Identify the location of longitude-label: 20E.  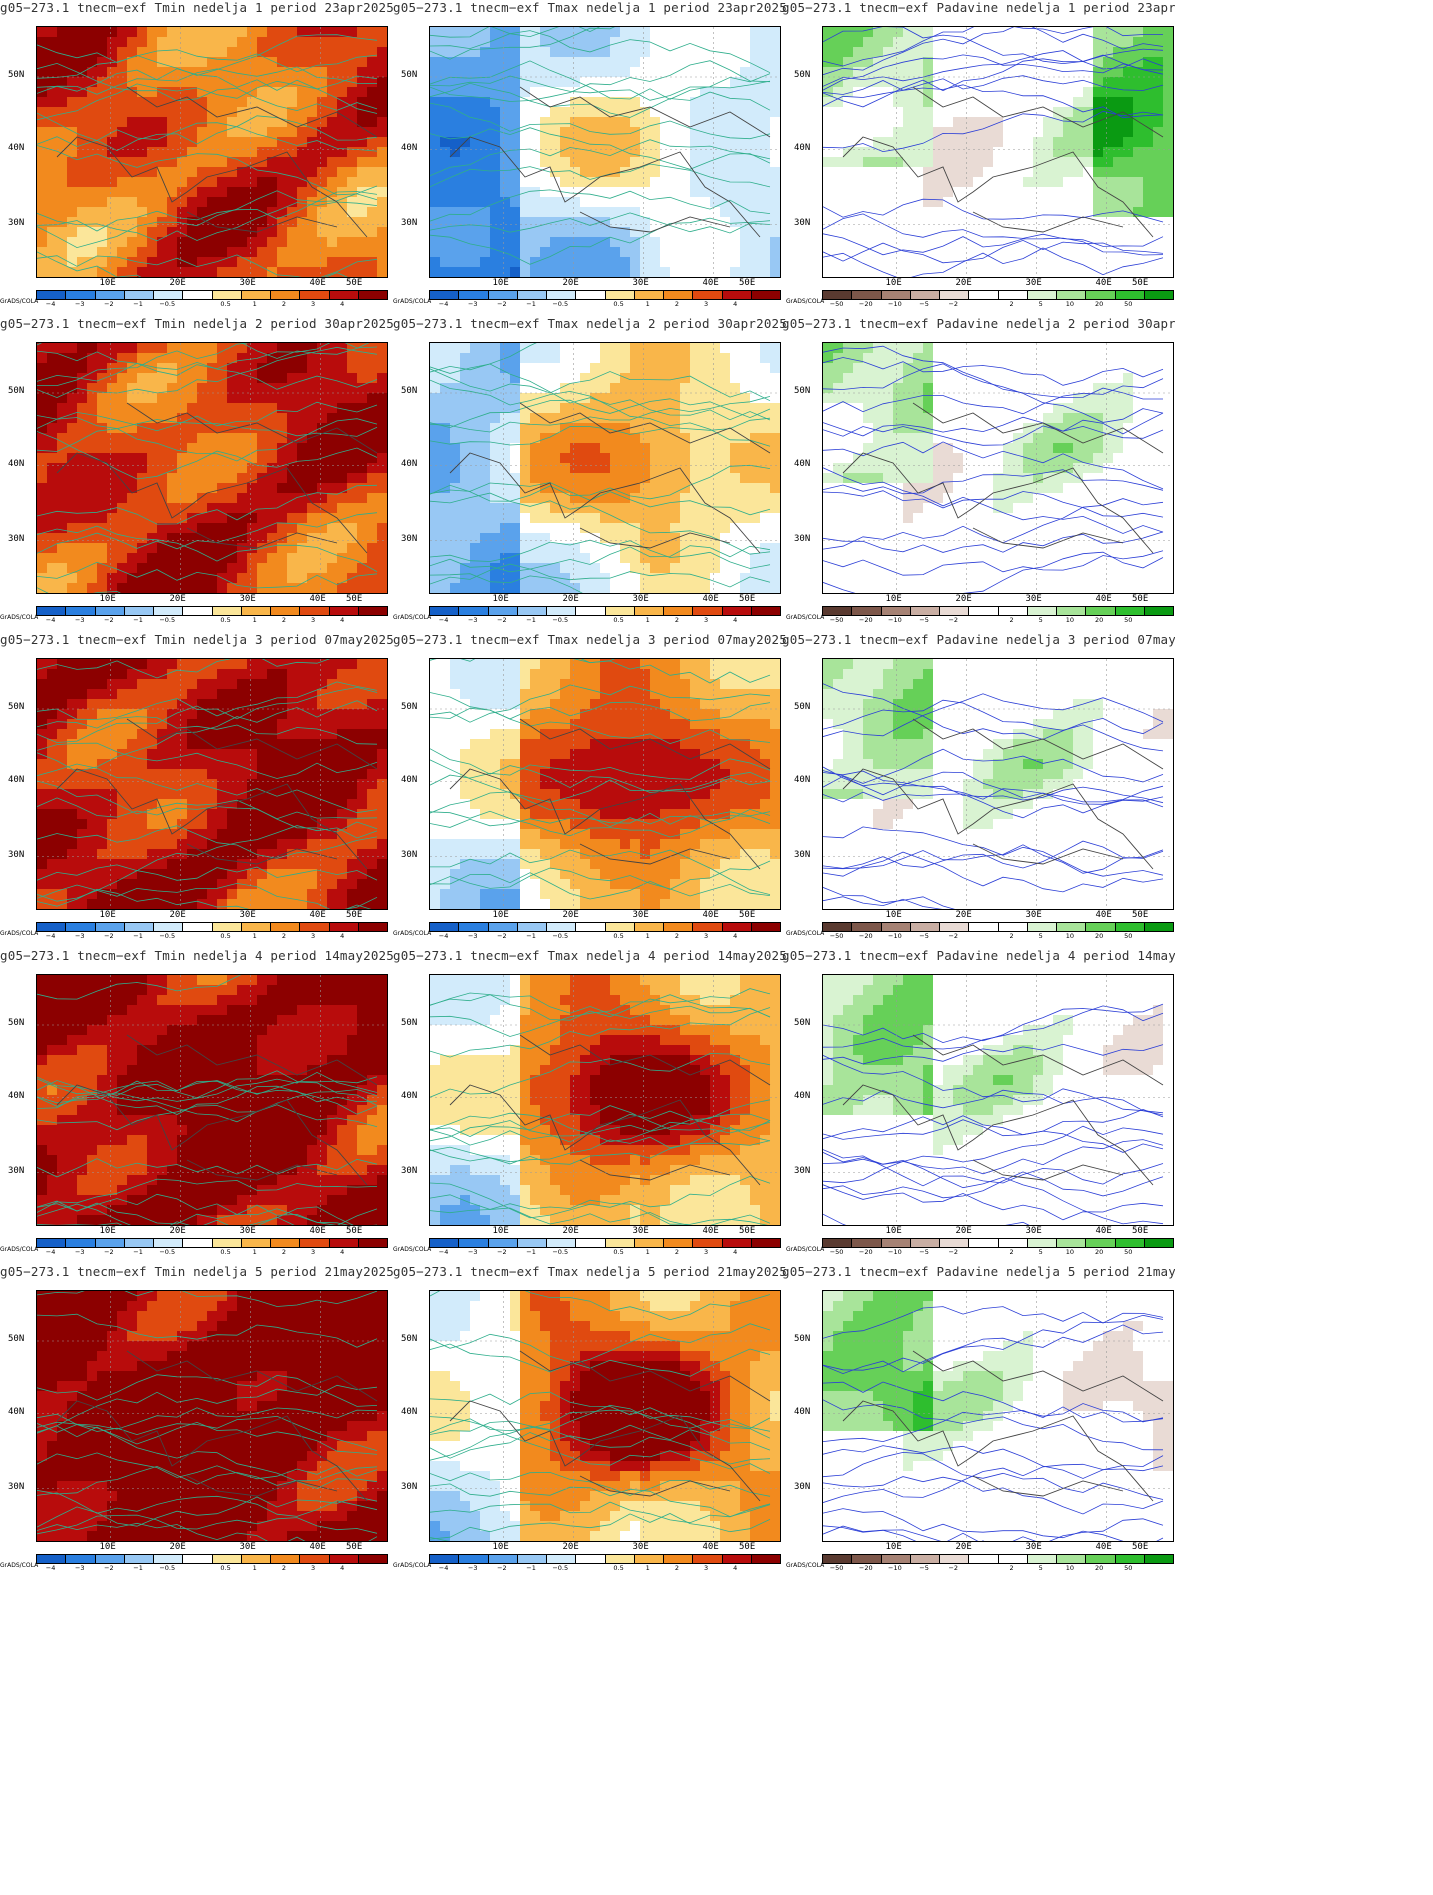
(177, 599).